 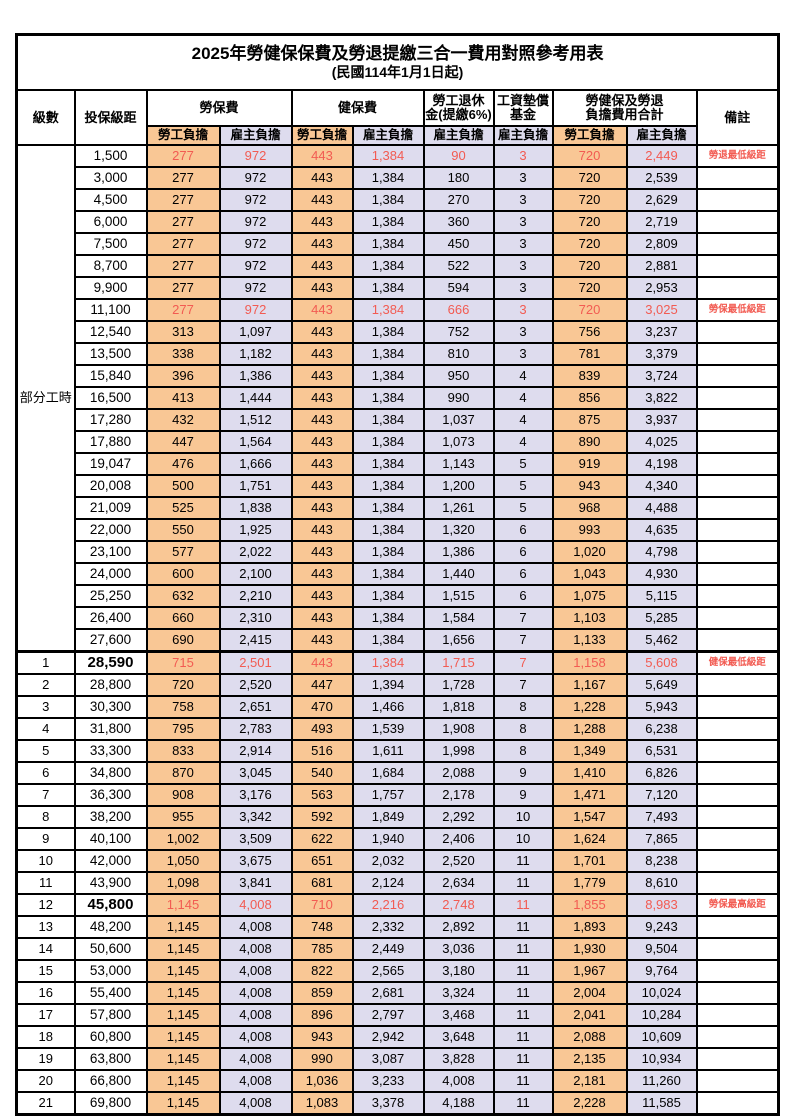 What do you see at coordinates (523, 442) in the screenshot?
I see `amount-cell: 4` at bounding box center [523, 442].